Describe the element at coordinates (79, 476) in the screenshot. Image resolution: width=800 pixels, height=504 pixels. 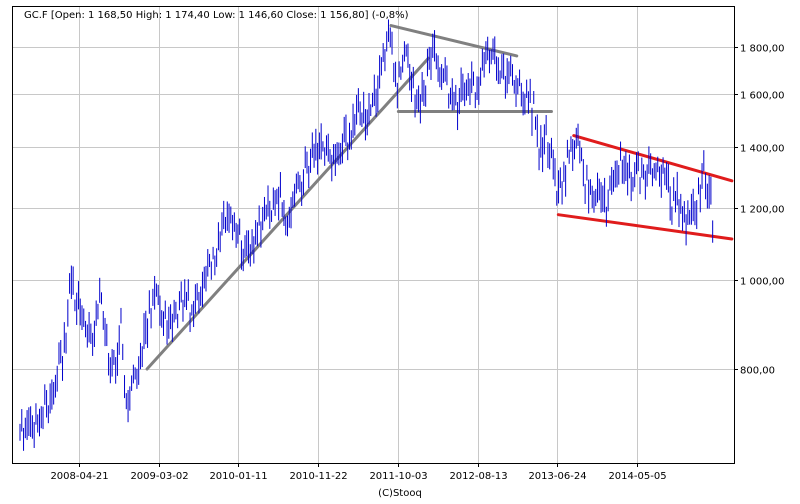
I see `x-tick-label: 2008-04-21` at that location.